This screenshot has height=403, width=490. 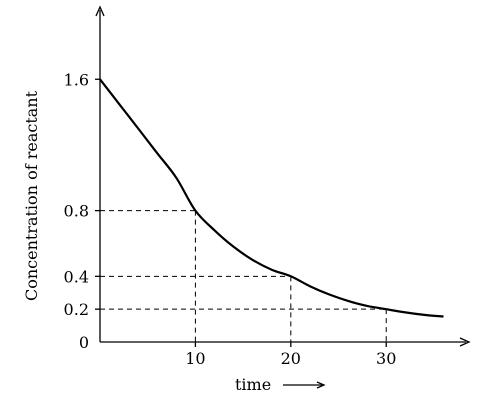 What do you see at coordinates (84, 342) in the screenshot?
I see `y-tick-label: 0` at bounding box center [84, 342].